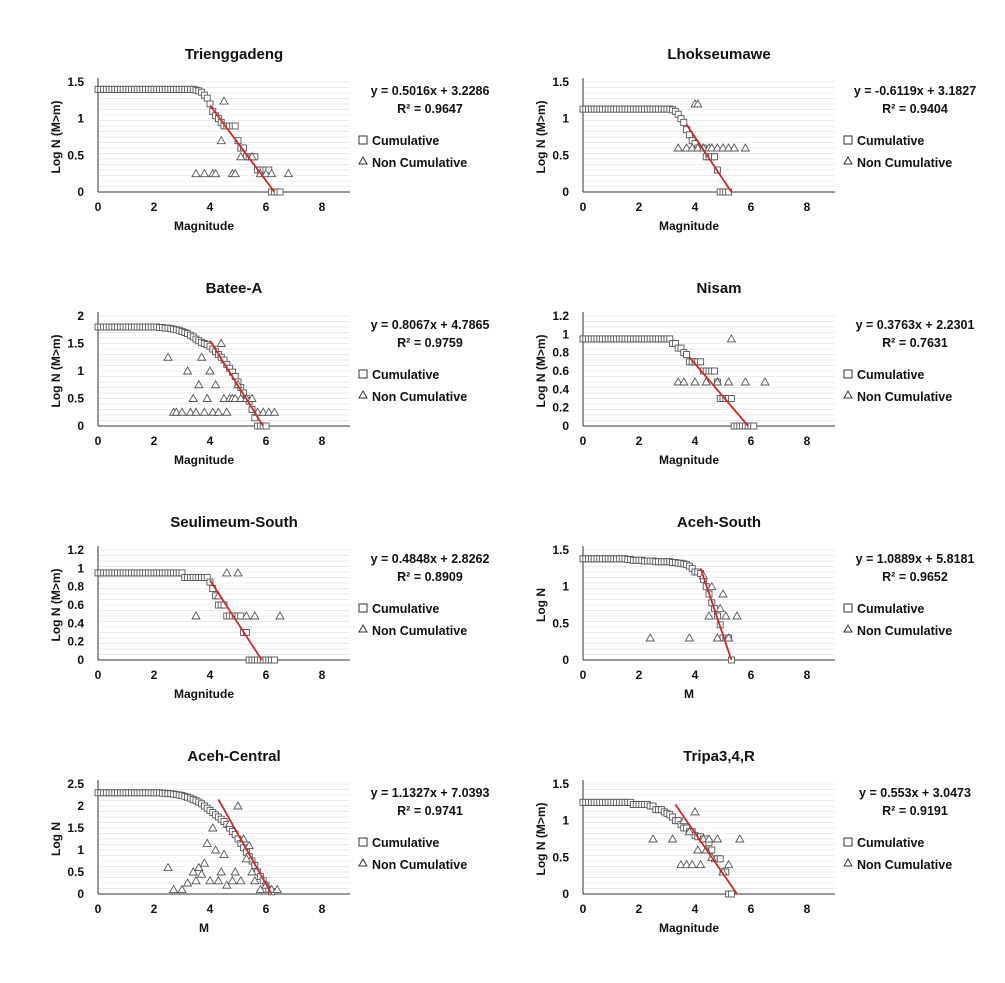 The image size is (1005, 983). What do you see at coordinates (915, 91) in the screenshot?
I see `regression-equation: y = -0.6119x + 3.1827` at bounding box center [915, 91].